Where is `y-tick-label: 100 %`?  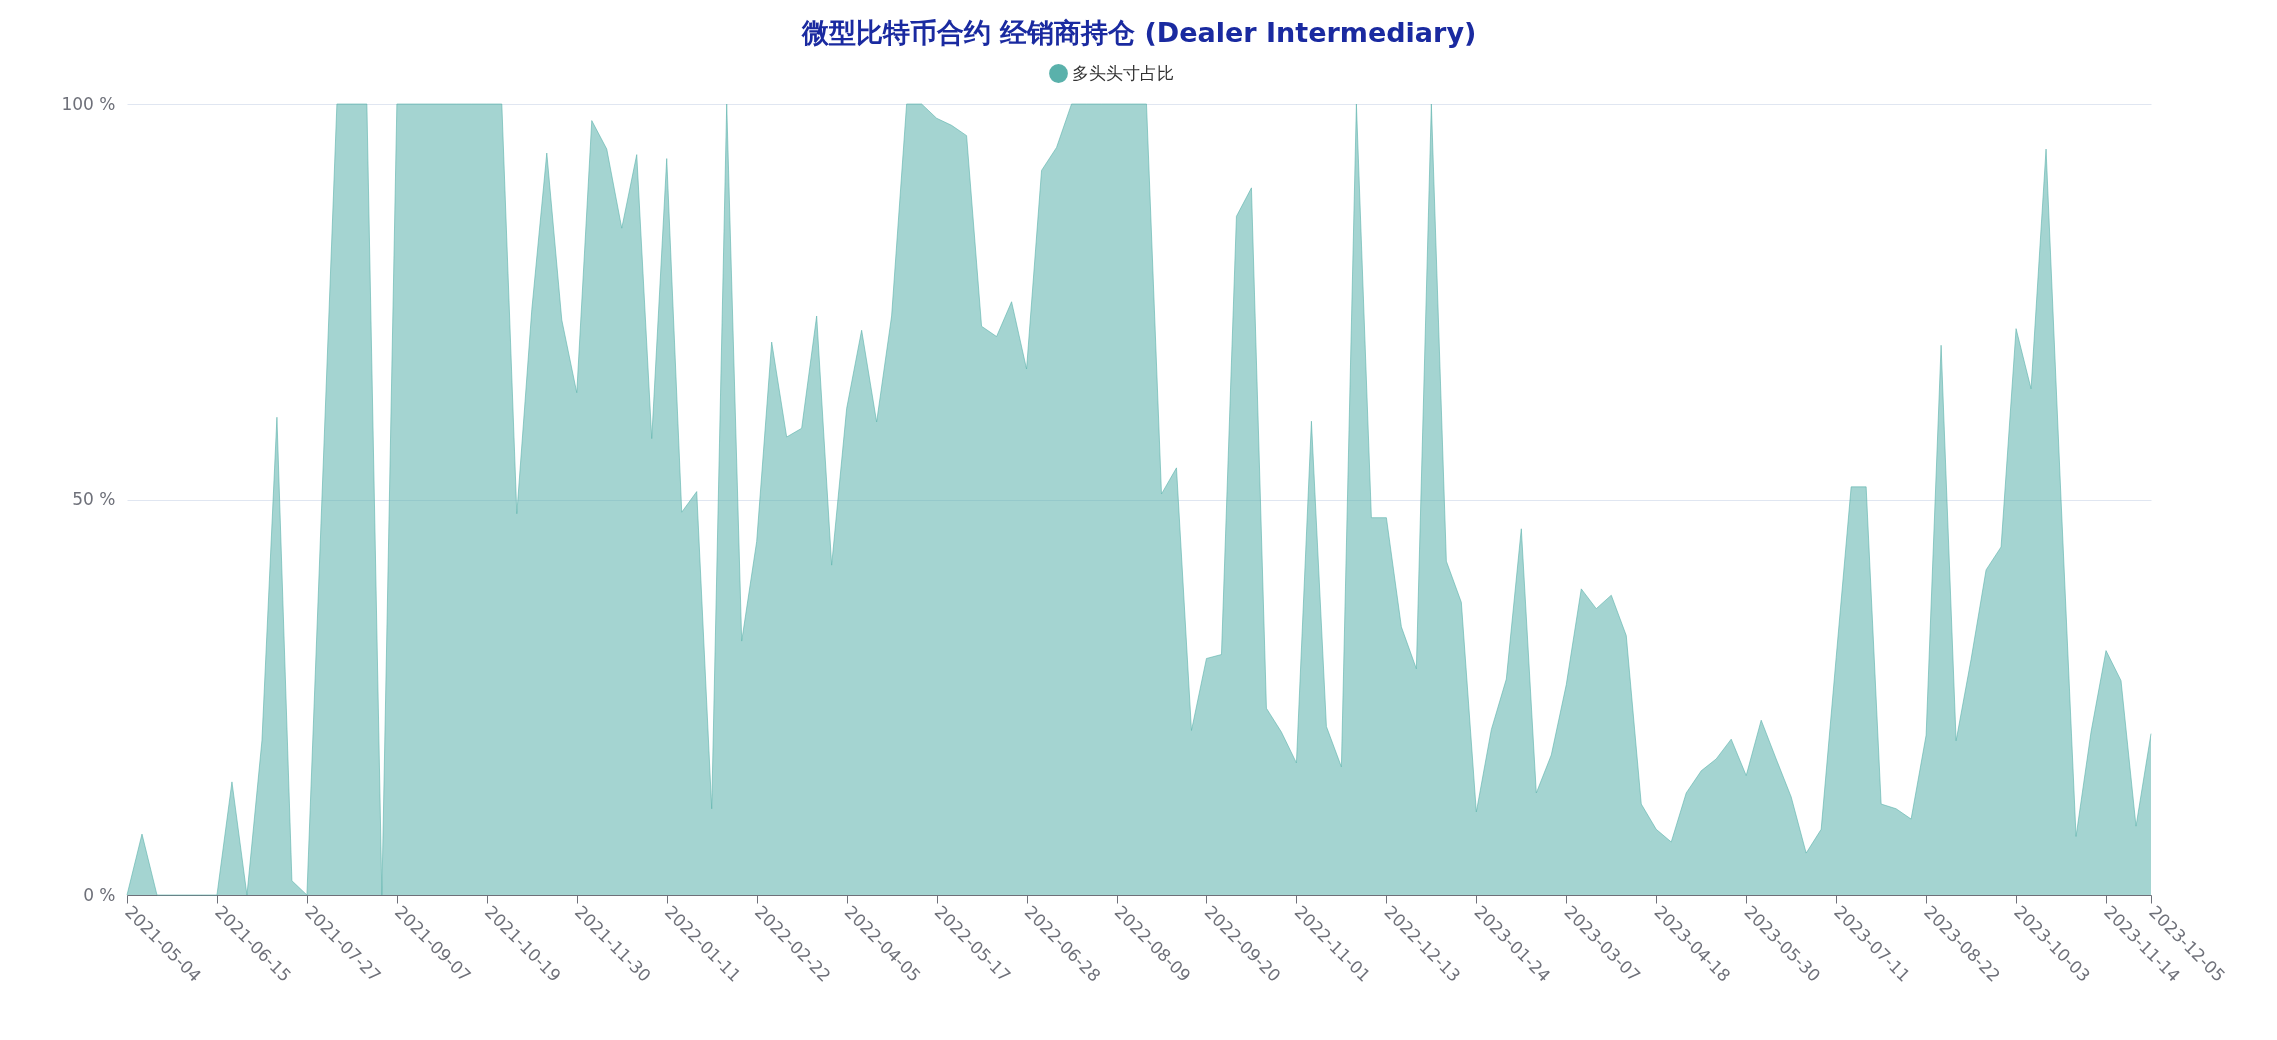
y-tick-label: 100 % is located at coordinates (88, 103).